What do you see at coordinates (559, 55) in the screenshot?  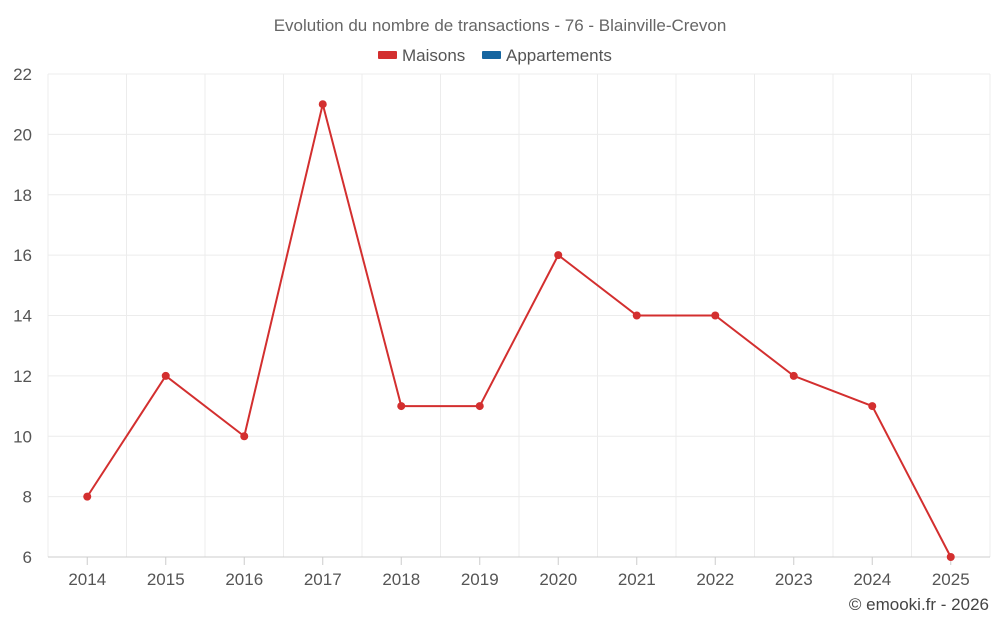 I see `legend-label-appartements: Appartements` at bounding box center [559, 55].